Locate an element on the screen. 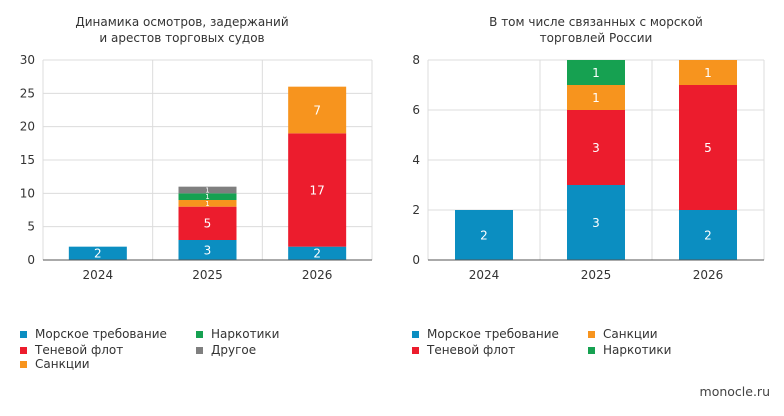  y-tick-label: 20 is located at coordinates (27, 127).